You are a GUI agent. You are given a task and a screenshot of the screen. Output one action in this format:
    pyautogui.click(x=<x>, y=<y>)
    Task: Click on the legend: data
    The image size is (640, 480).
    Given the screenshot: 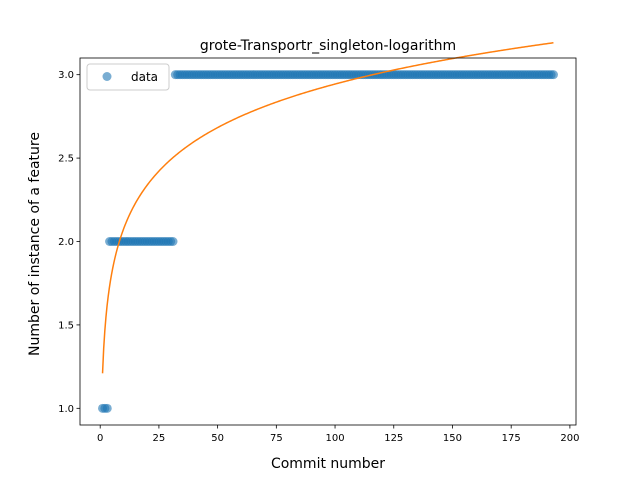 What is the action you would take?
    pyautogui.click(x=128, y=77)
    